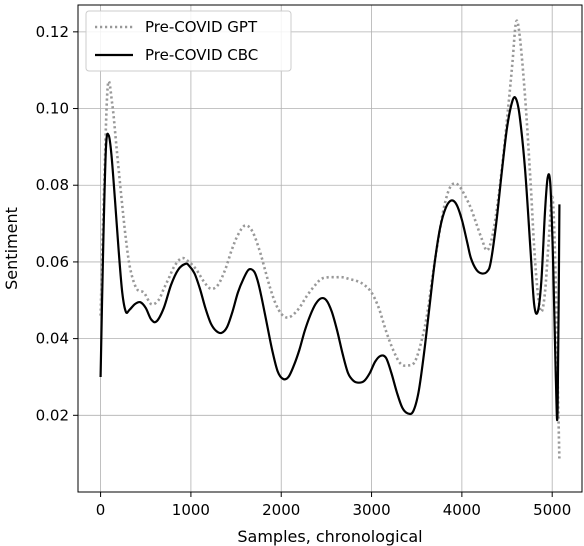 The image size is (584, 546). What do you see at coordinates (52, 339) in the screenshot?
I see `y-tick-label: 0.04` at bounding box center [52, 339].